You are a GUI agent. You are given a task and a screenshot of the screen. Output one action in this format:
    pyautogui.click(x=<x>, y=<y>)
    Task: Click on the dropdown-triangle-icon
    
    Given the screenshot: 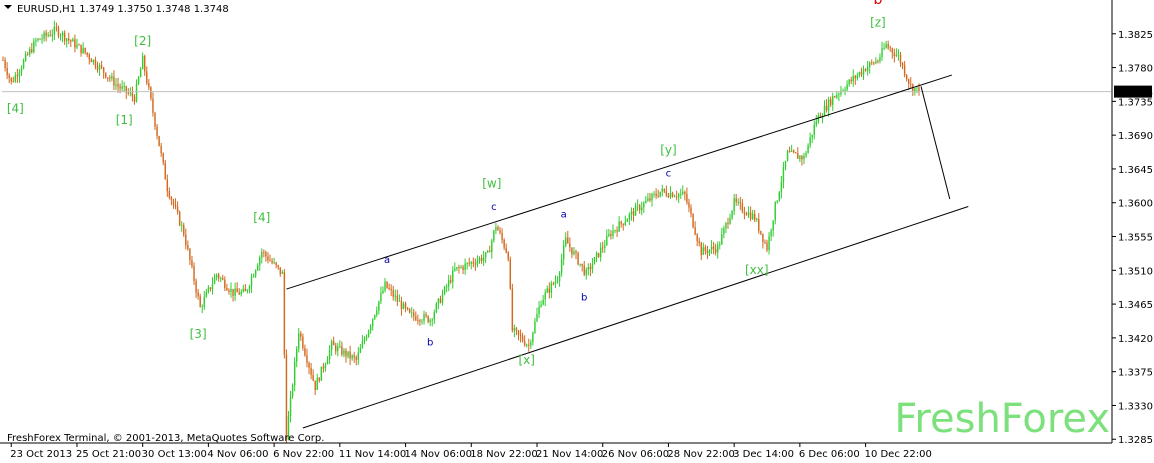 What is the action you would take?
    pyautogui.click(x=8, y=7)
    